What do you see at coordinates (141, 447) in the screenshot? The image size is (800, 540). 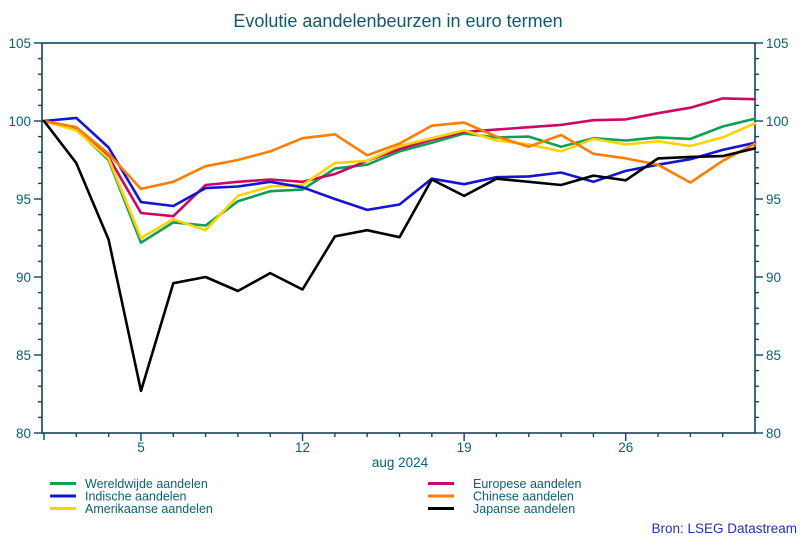 I see `x-axis-tick-label: 5` at bounding box center [141, 447].